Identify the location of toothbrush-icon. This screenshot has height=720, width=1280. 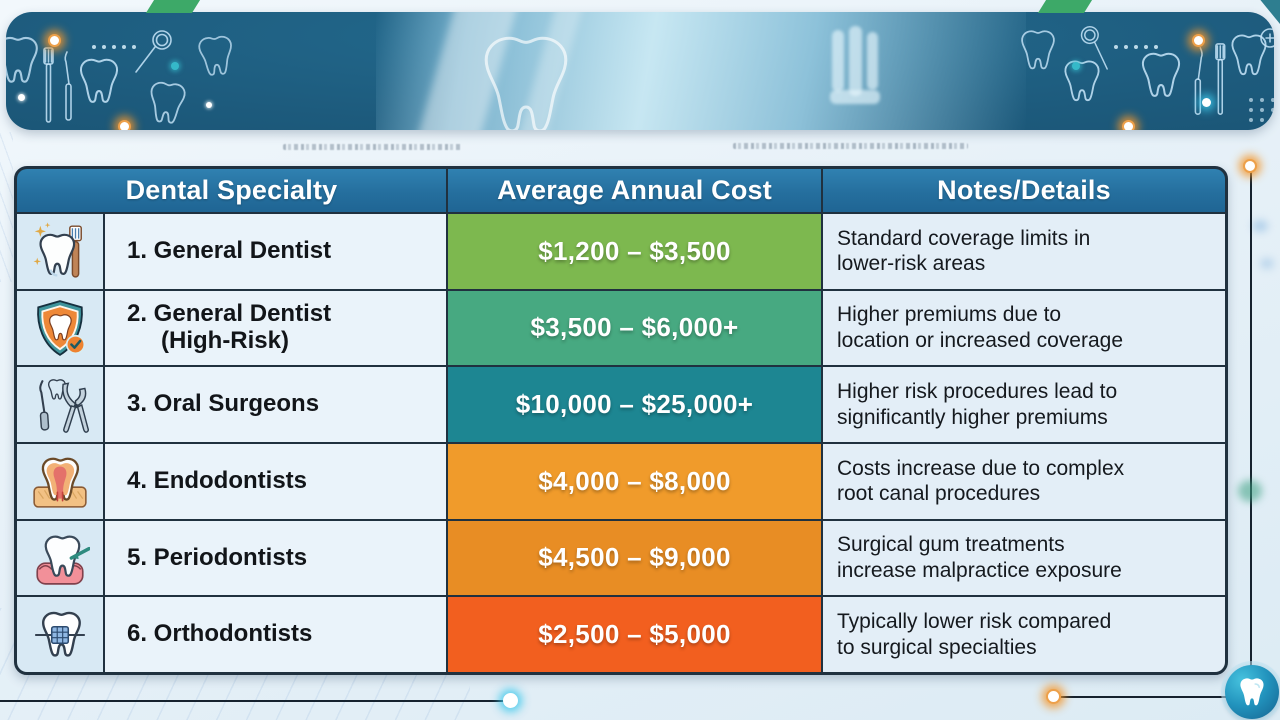
(57, 85).